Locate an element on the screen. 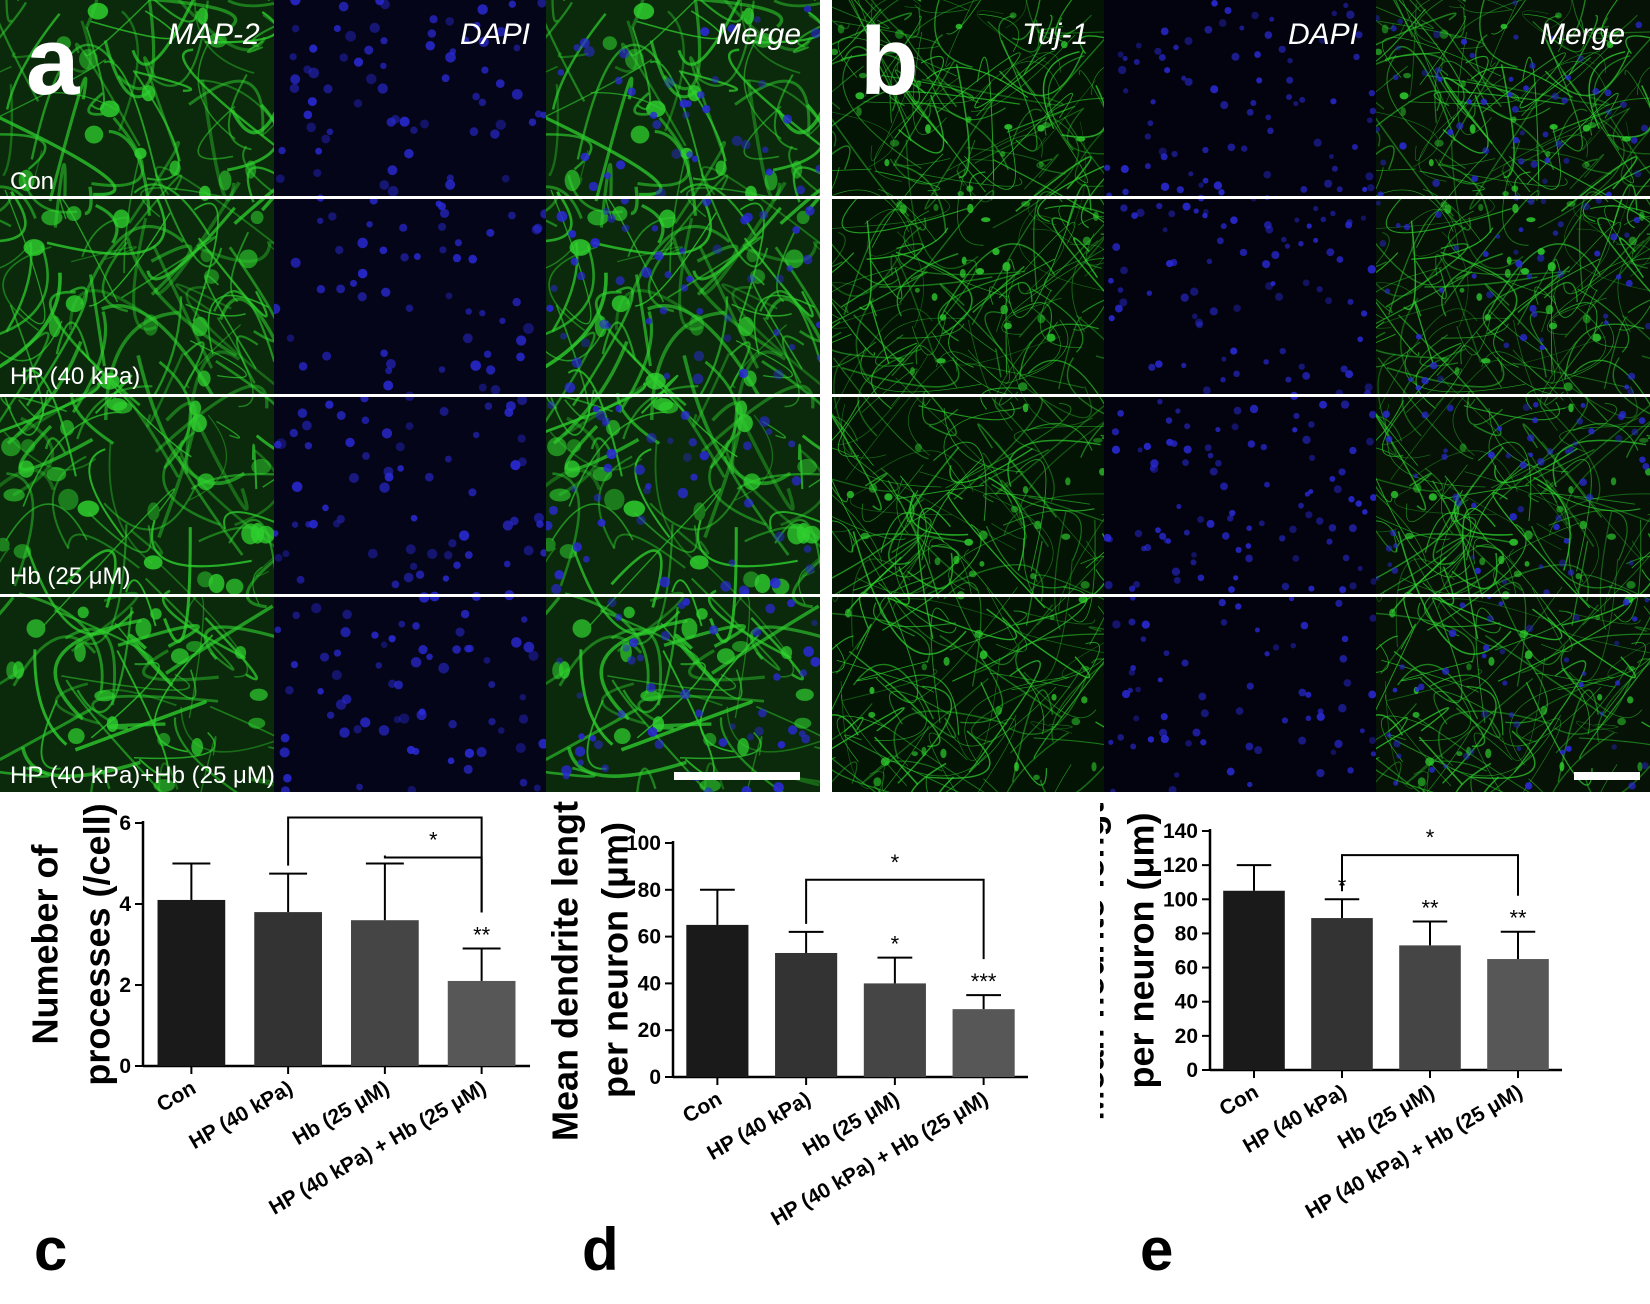 This screenshot has width=1650, height=1304. y-axis-label: Mean neurite length is located at coordinates (1106, 960).